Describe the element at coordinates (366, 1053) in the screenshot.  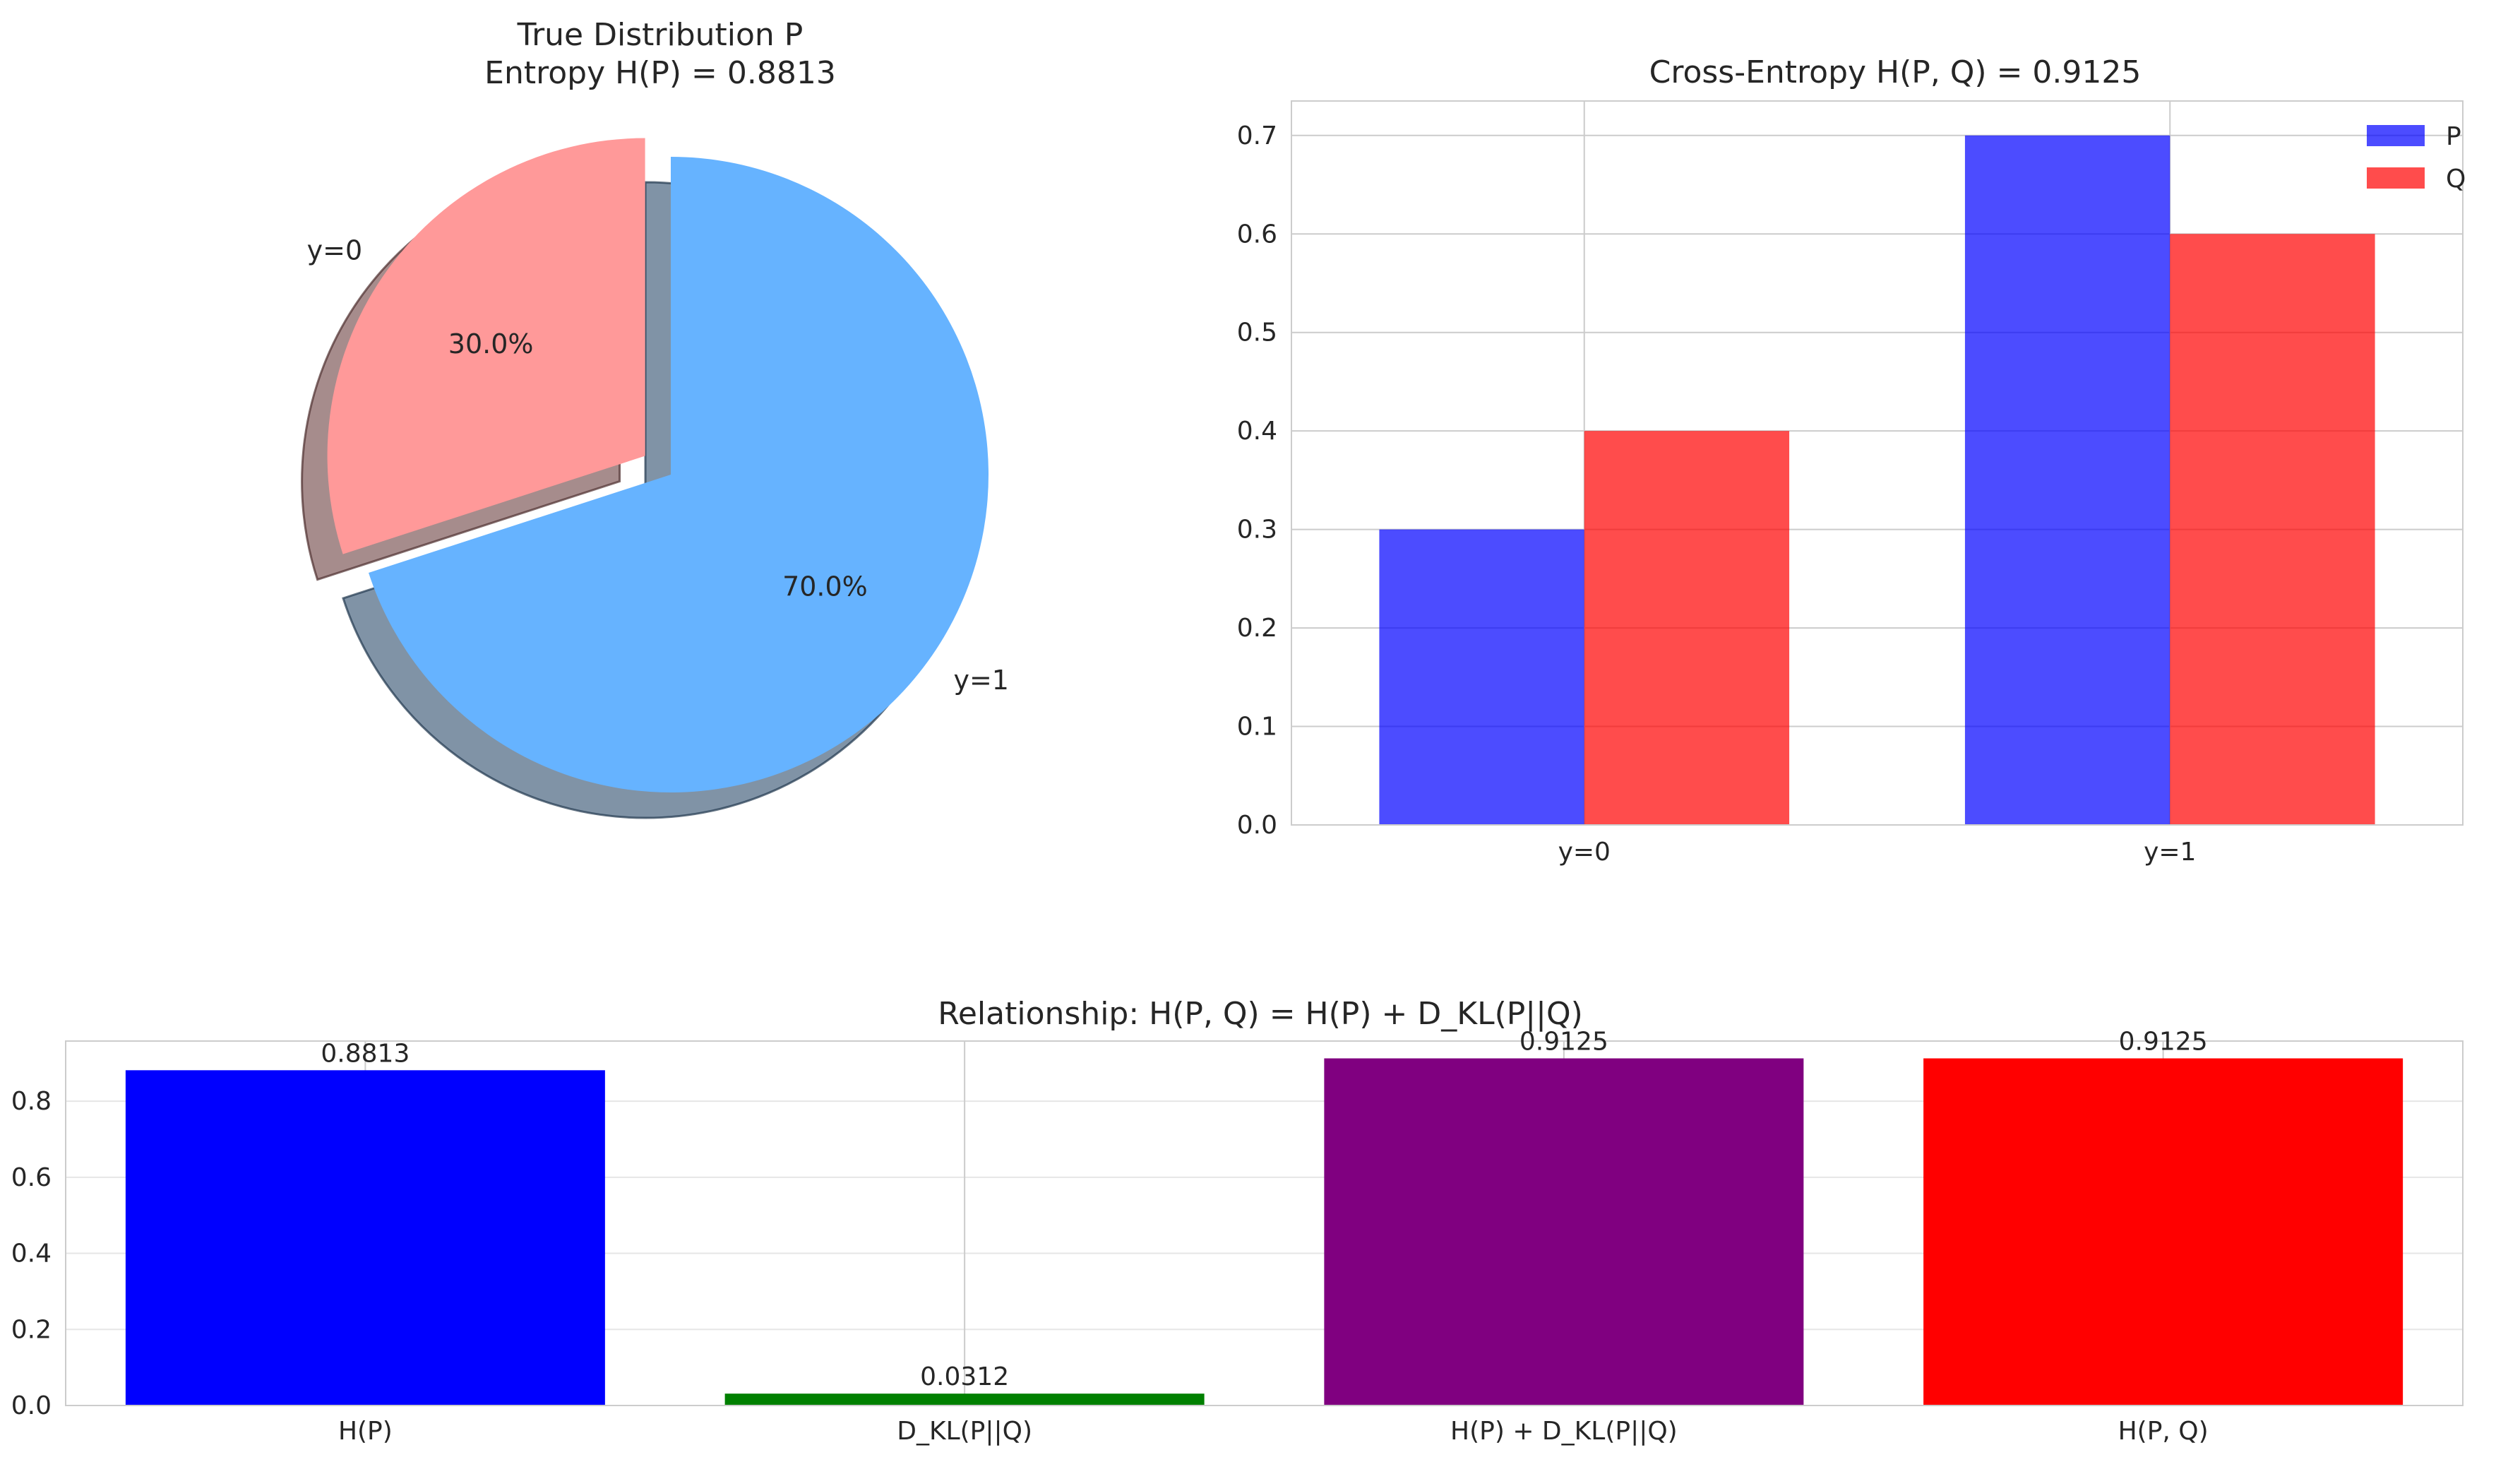
I see `bar-value-label: 0.8813` at that location.